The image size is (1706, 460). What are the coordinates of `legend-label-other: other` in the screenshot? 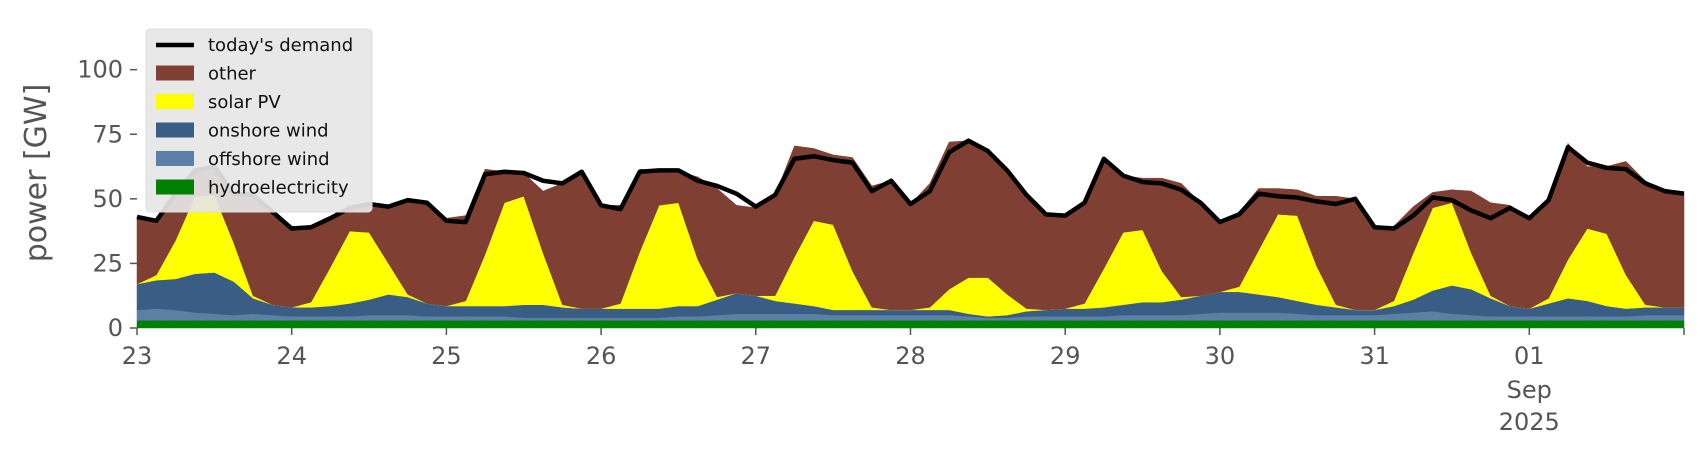 It's located at (232, 74).